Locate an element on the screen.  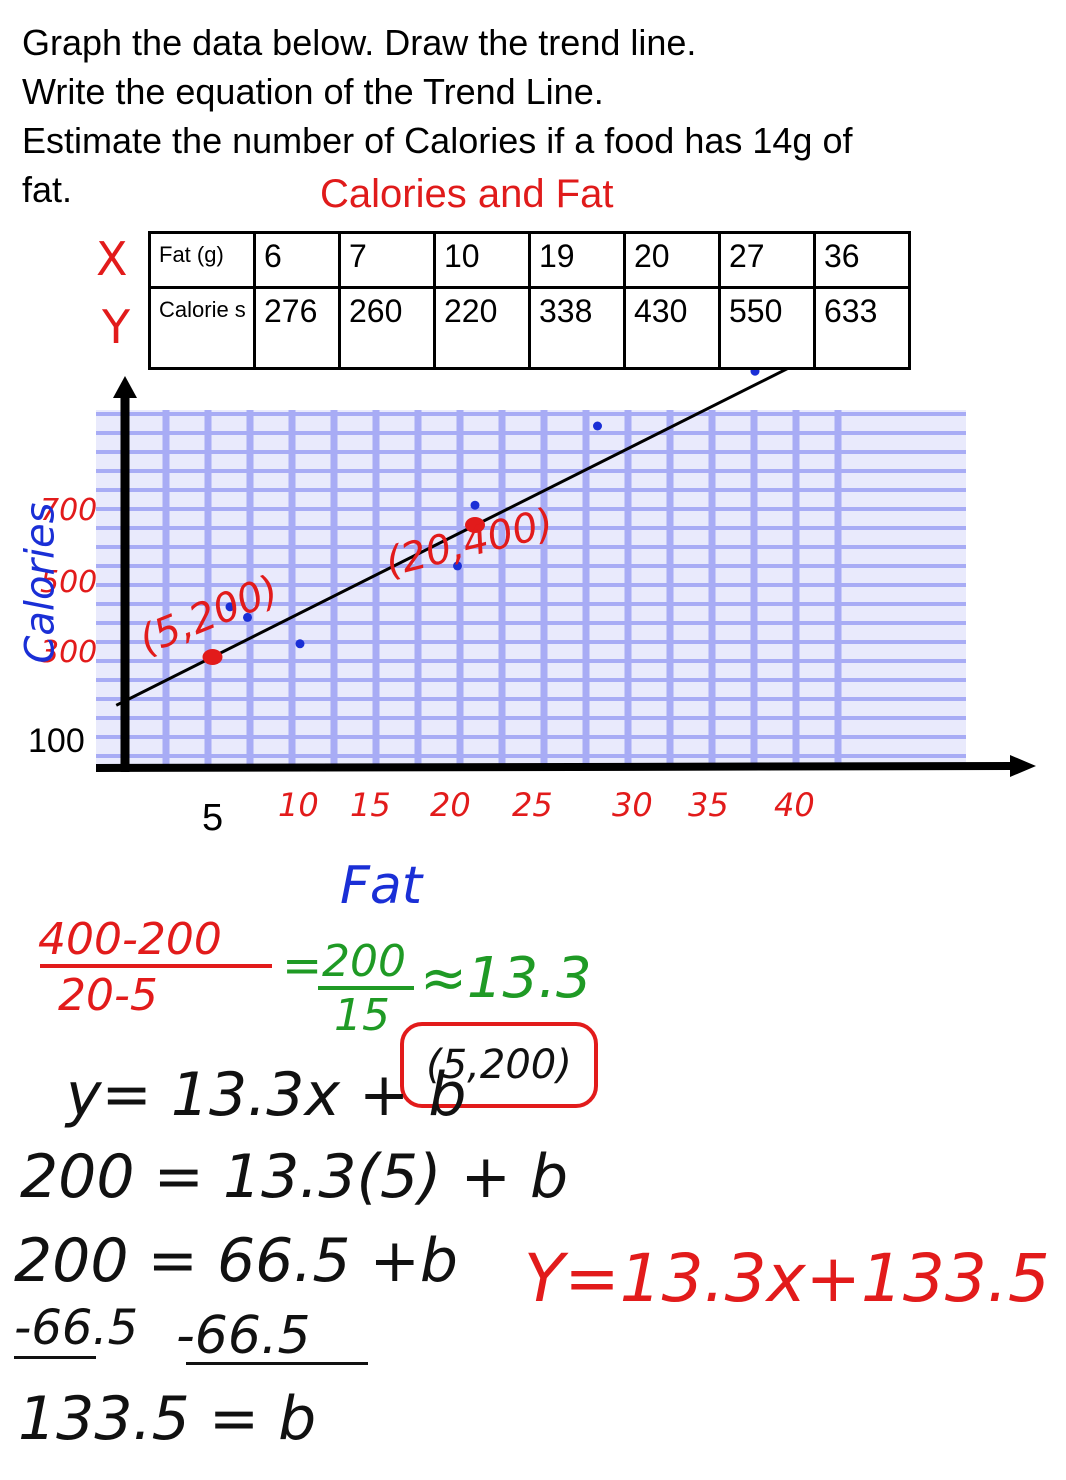
step-3: 200 = 66.5 +b is located at coordinates (236, 1261).